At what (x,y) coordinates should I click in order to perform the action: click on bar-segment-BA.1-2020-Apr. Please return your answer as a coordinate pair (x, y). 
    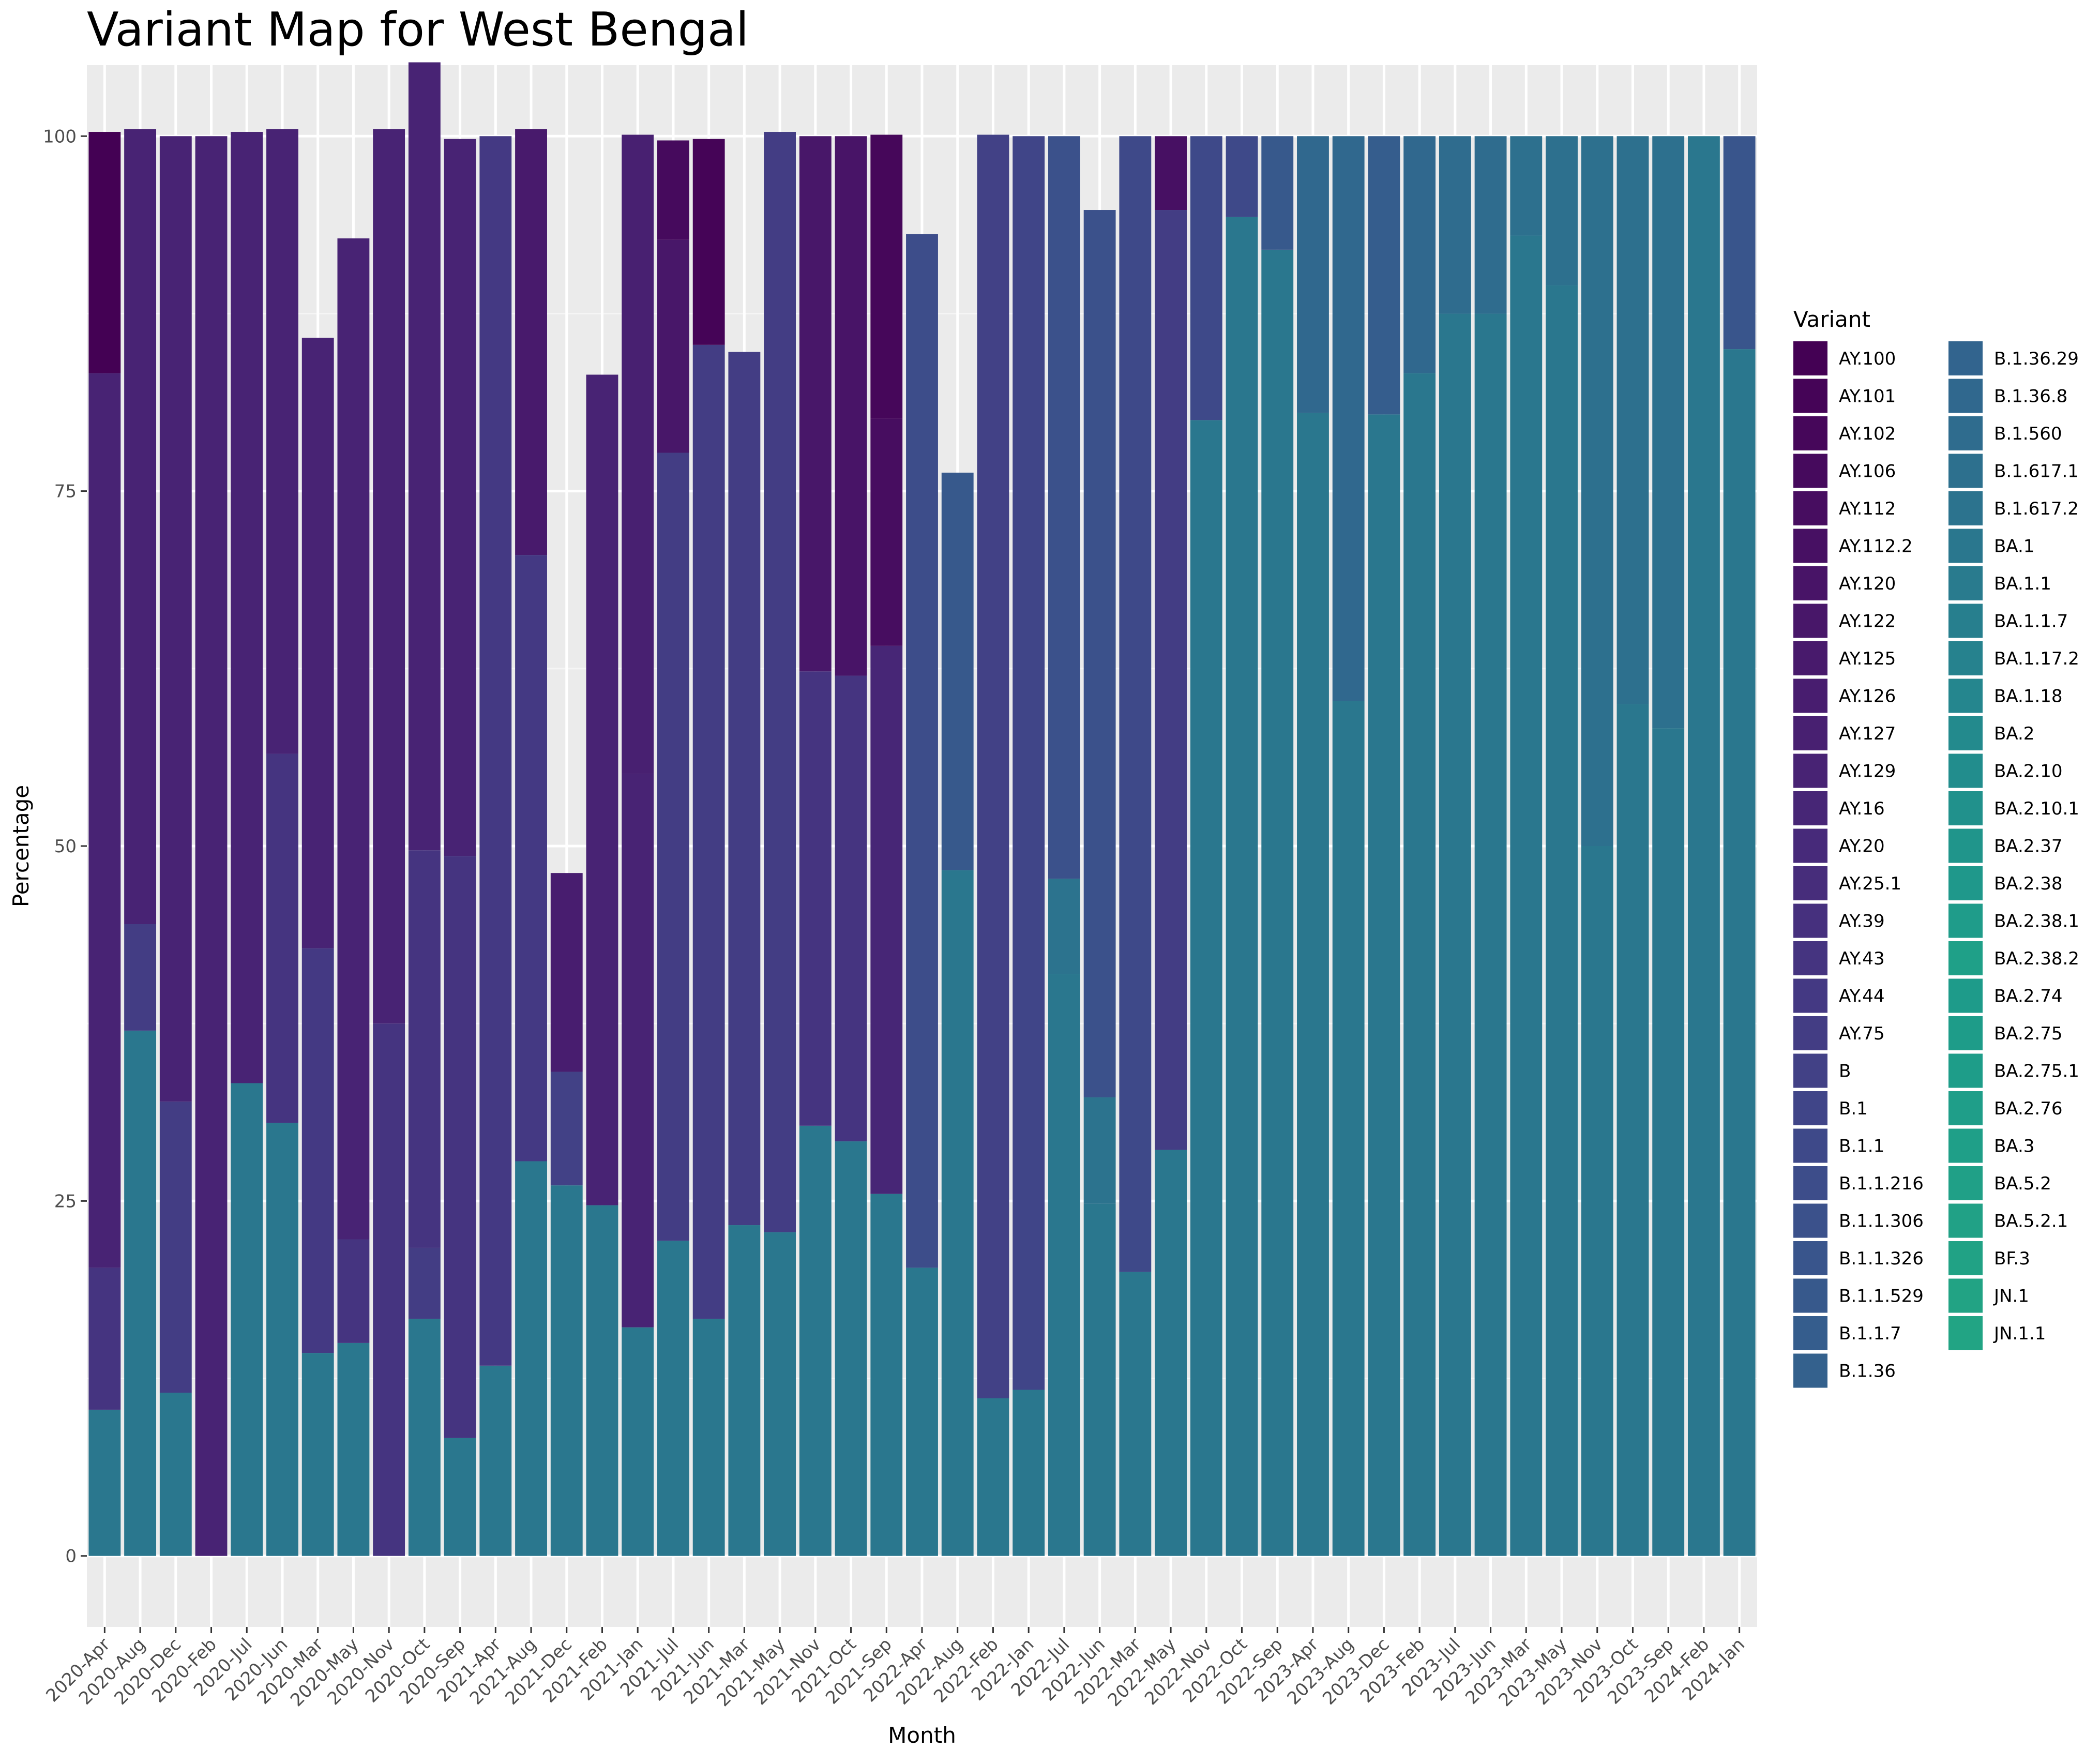
    Looking at the image, I should click on (104, 1483).